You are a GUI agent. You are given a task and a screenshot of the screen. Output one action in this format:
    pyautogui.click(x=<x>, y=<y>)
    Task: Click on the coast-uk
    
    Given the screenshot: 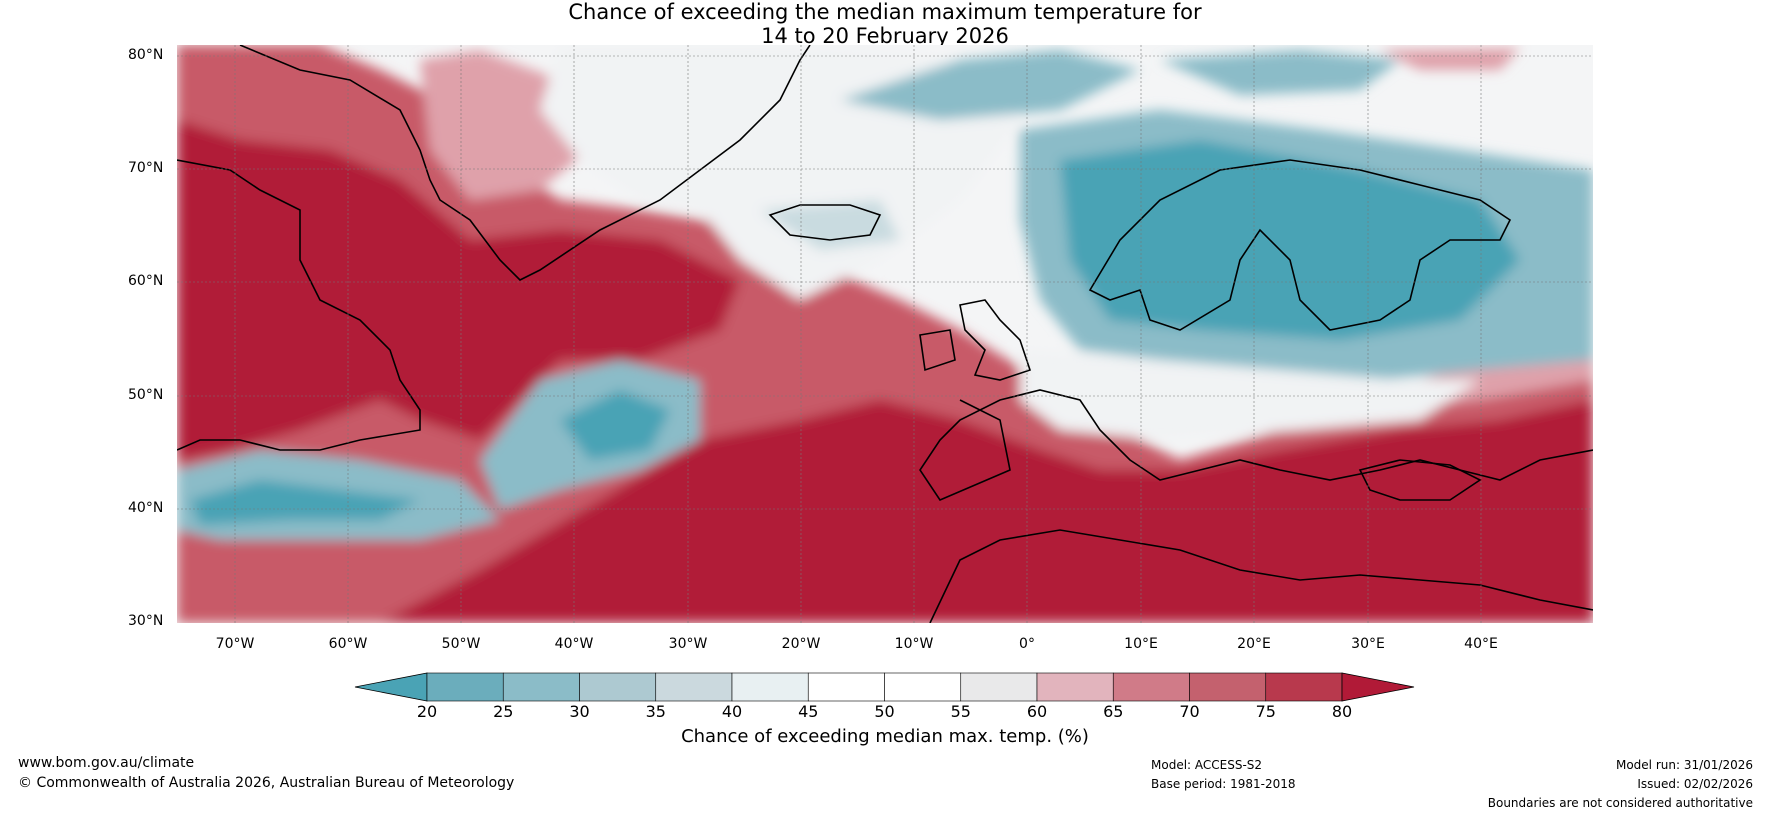 What is the action you would take?
    pyautogui.click(x=995, y=340)
    